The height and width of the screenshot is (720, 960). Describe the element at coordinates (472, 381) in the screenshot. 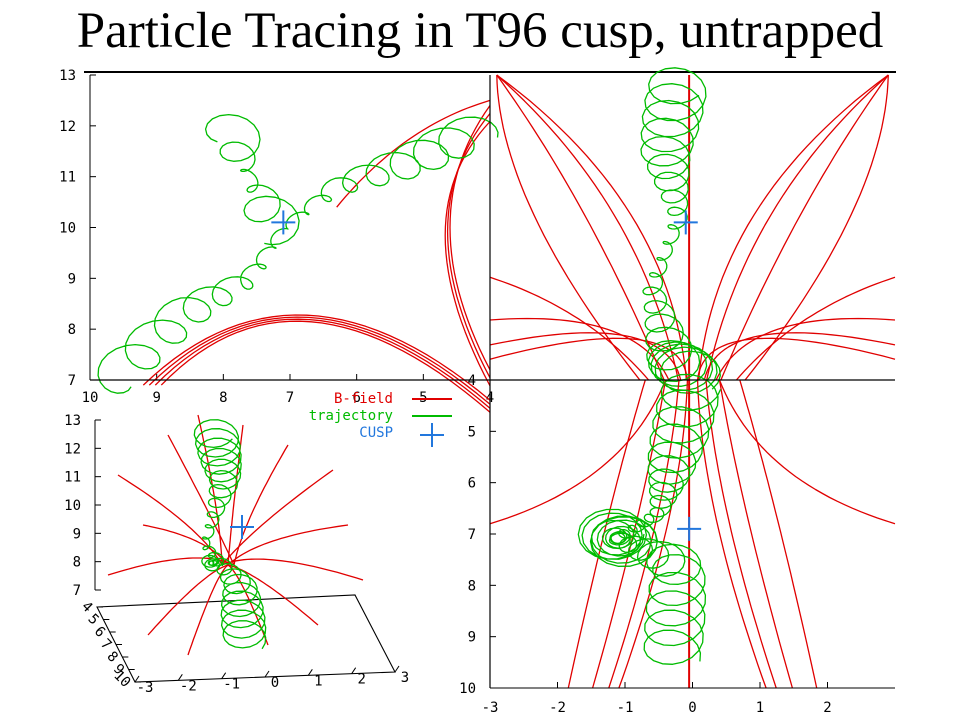

I see `br-ytick-label: 4` at that location.